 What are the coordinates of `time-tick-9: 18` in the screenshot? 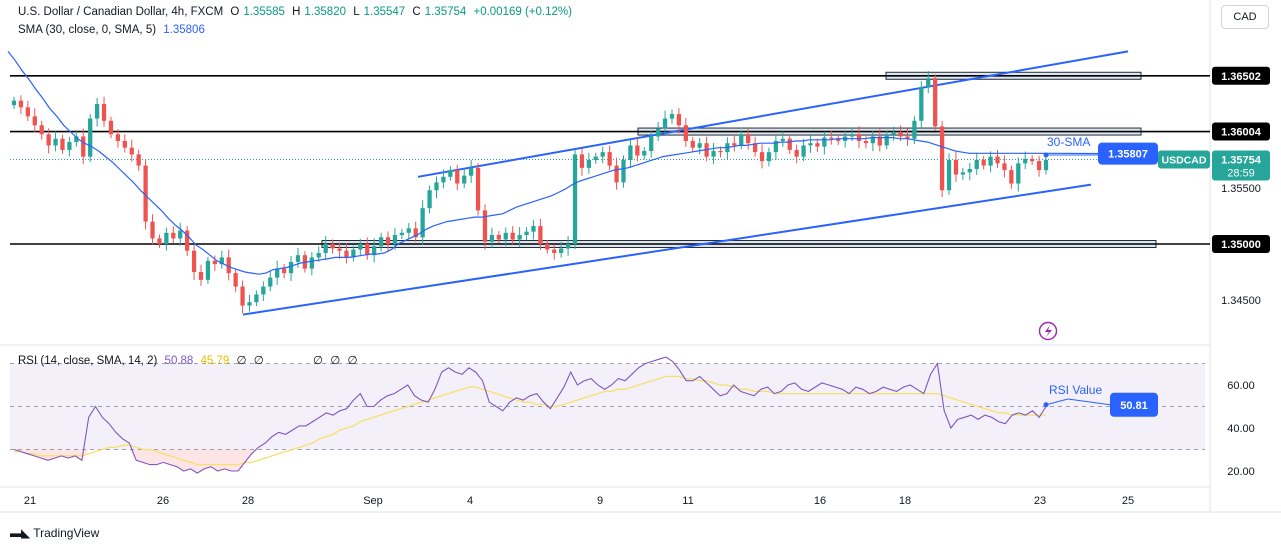 It's located at (905, 501).